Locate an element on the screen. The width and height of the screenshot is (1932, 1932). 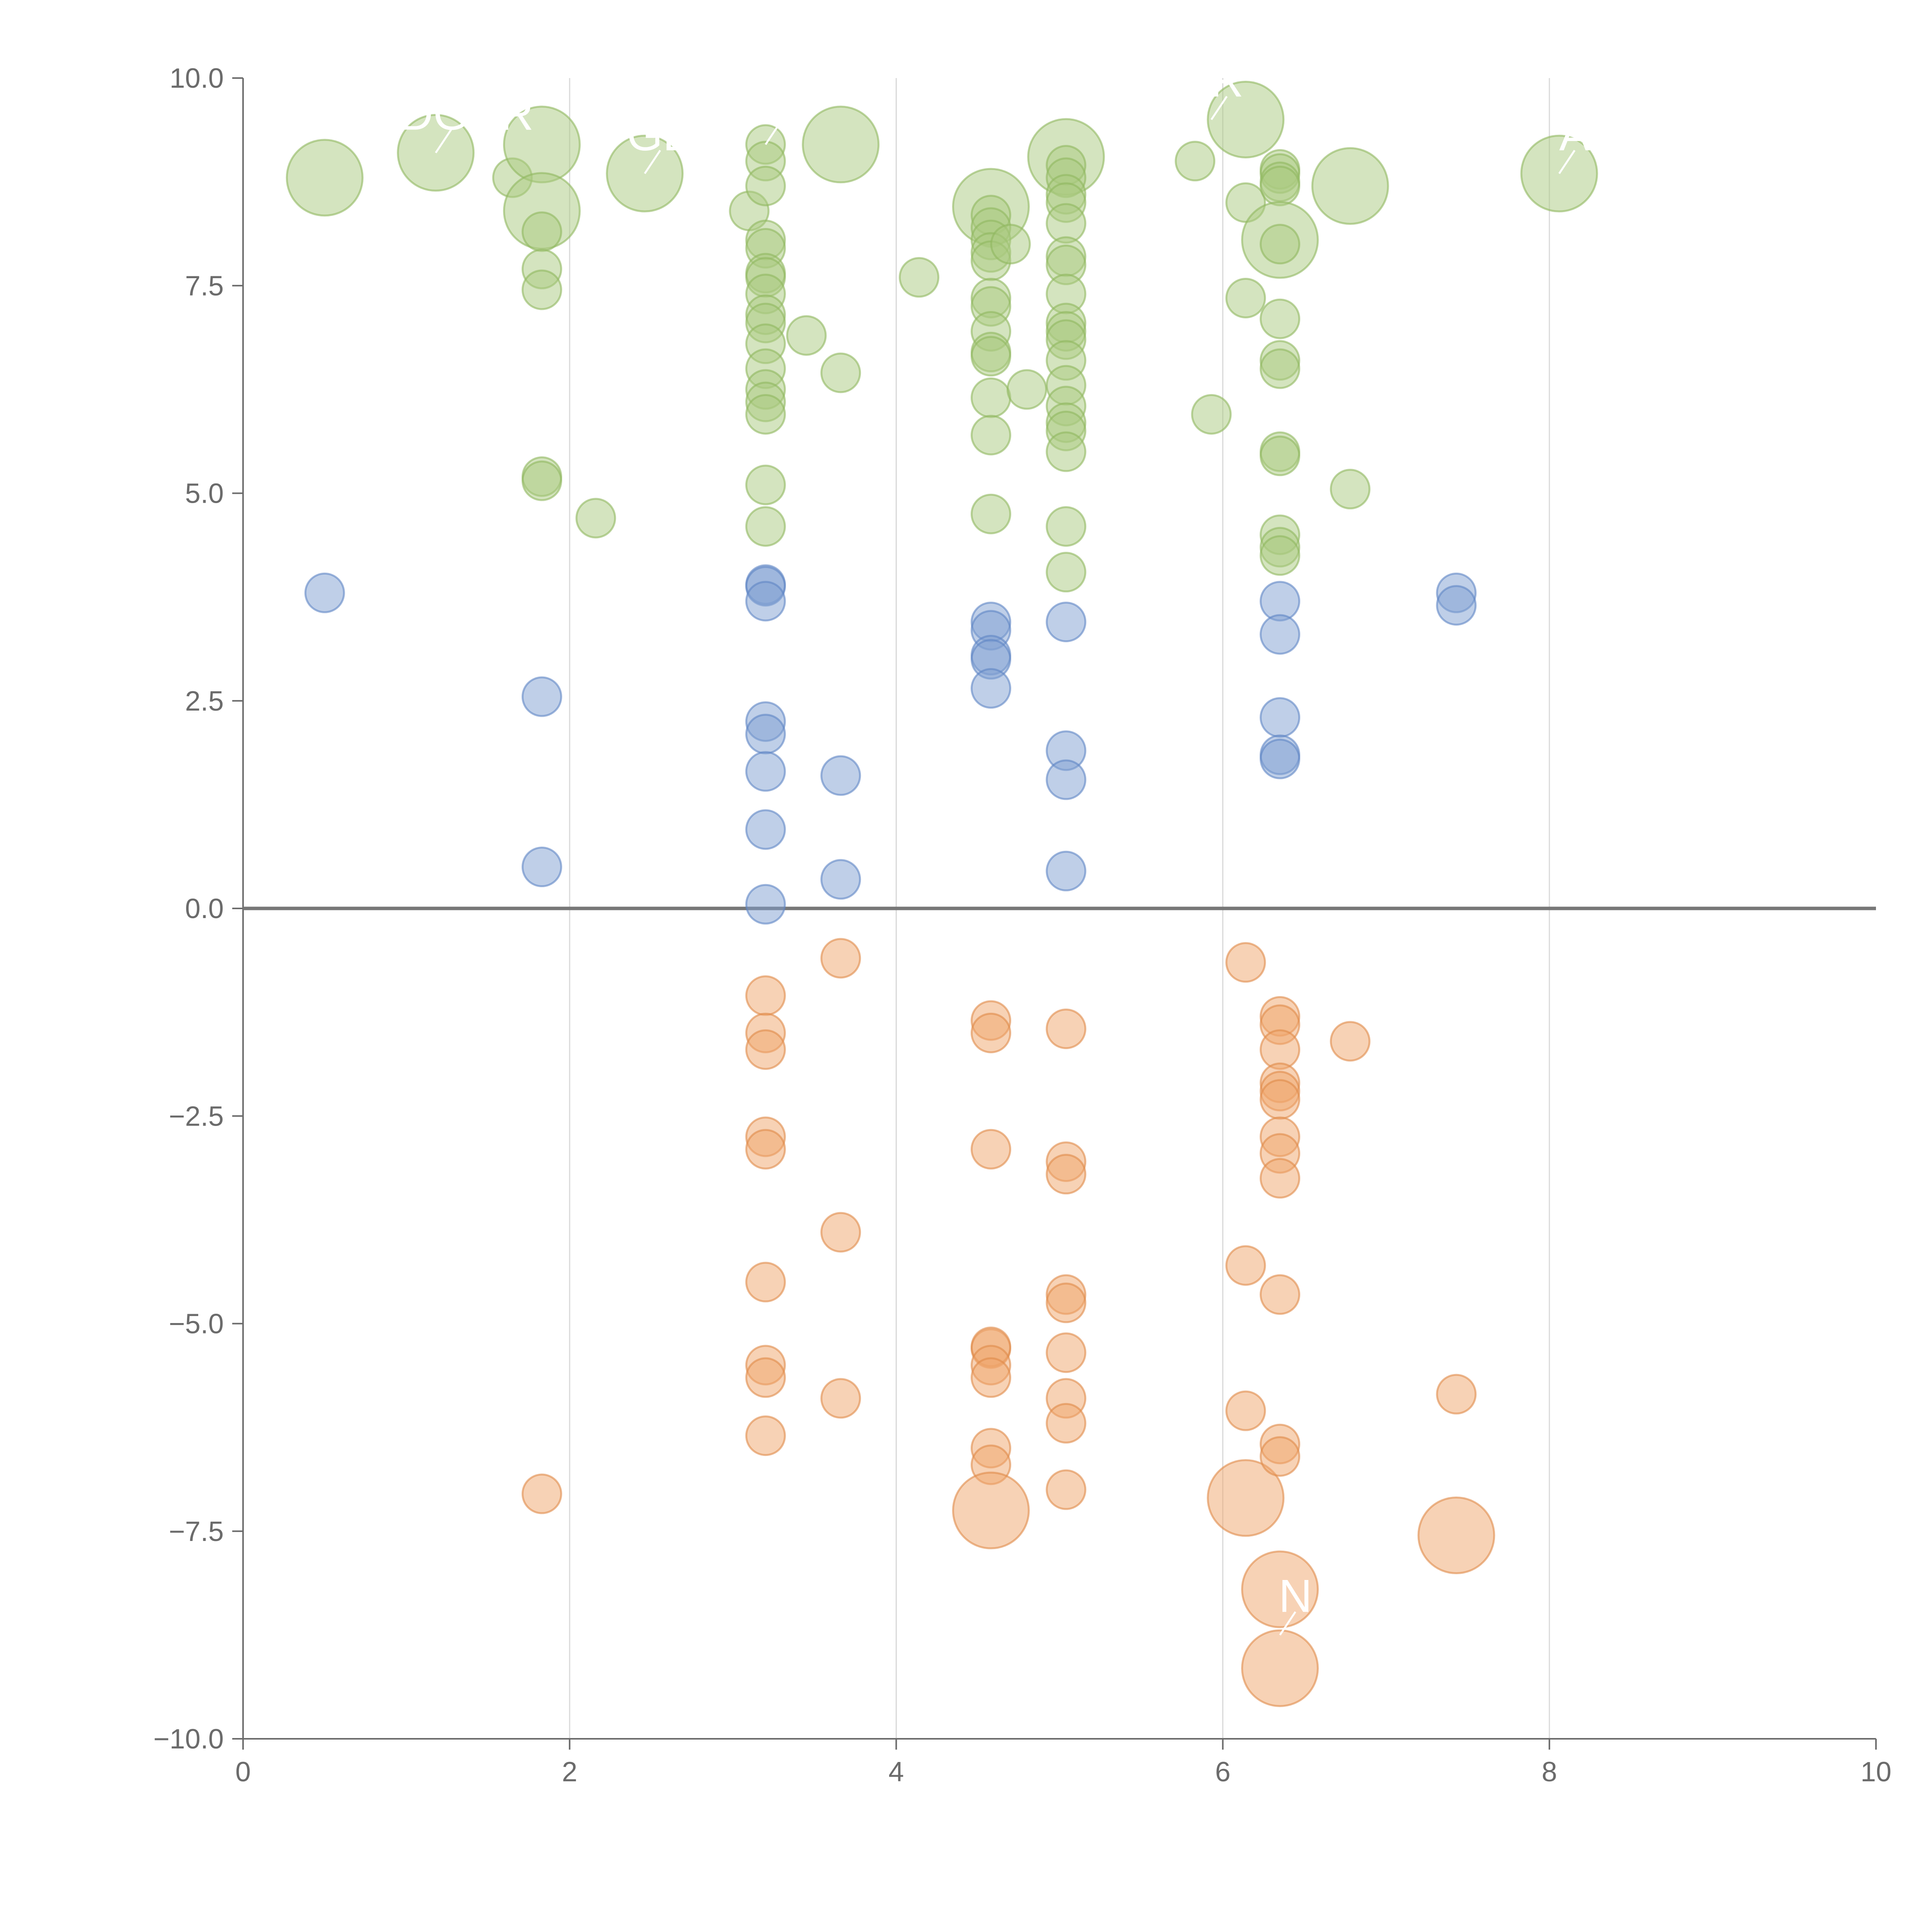
x-tick-label: 8 is located at coordinates (1549, 1772).